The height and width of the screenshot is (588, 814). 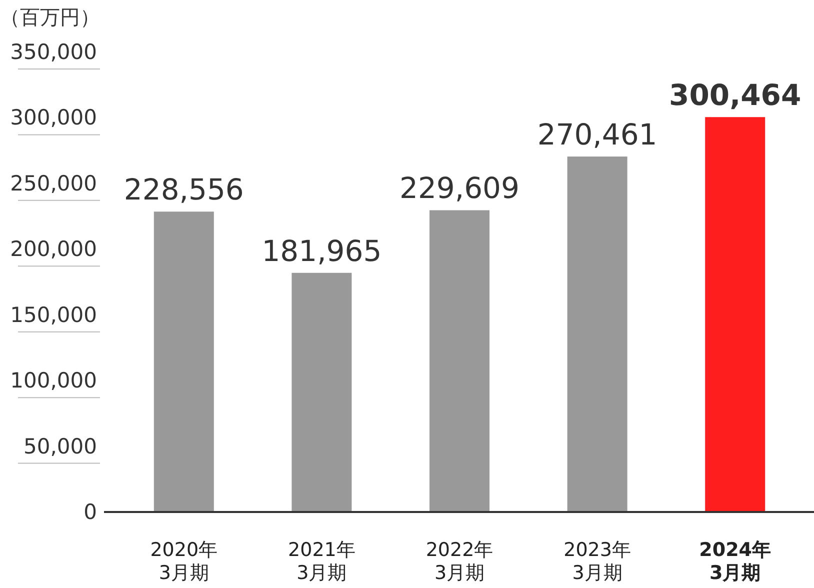 I want to click on y-tick-label: 150,000, so click(x=53, y=314).